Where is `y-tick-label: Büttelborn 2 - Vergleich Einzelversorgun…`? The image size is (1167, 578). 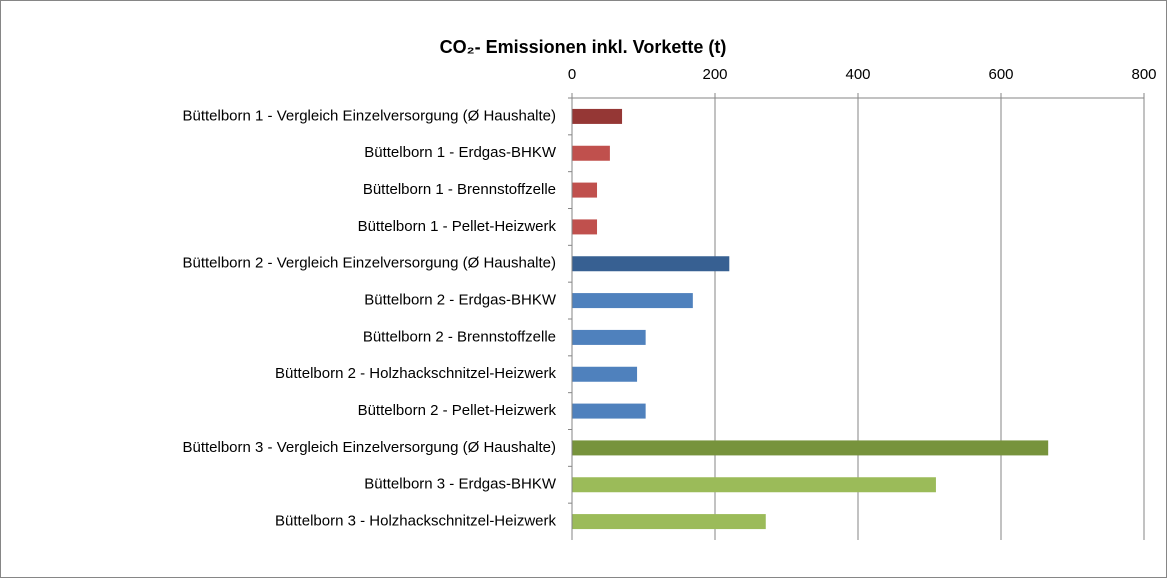
y-tick-label: Büttelborn 2 - Vergleich Einzelversorgun… is located at coordinates (369, 263).